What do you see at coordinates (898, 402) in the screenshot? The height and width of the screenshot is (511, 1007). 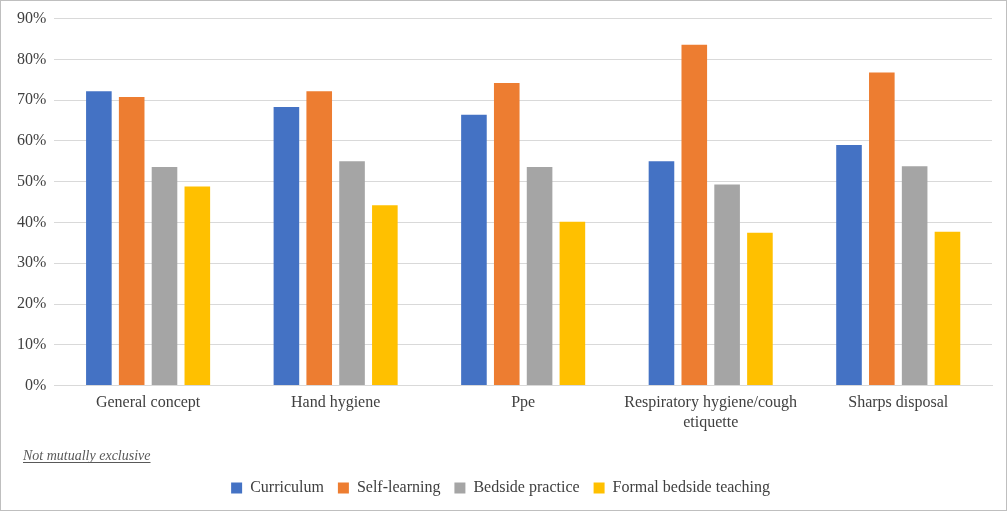 I see `x-tick-label: Sharps disposal` at bounding box center [898, 402].